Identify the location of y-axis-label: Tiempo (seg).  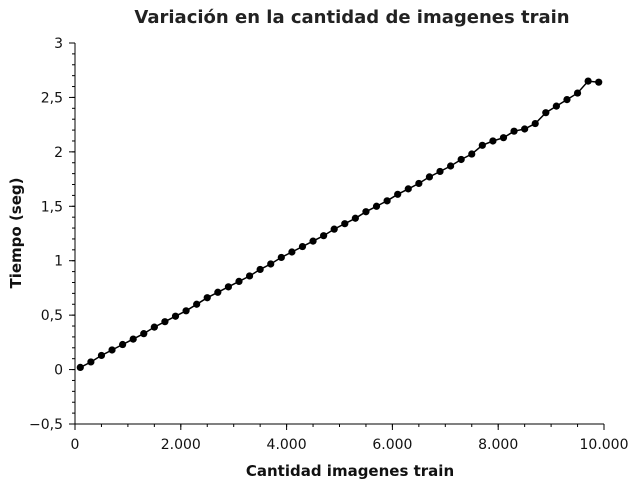
(16, 233).